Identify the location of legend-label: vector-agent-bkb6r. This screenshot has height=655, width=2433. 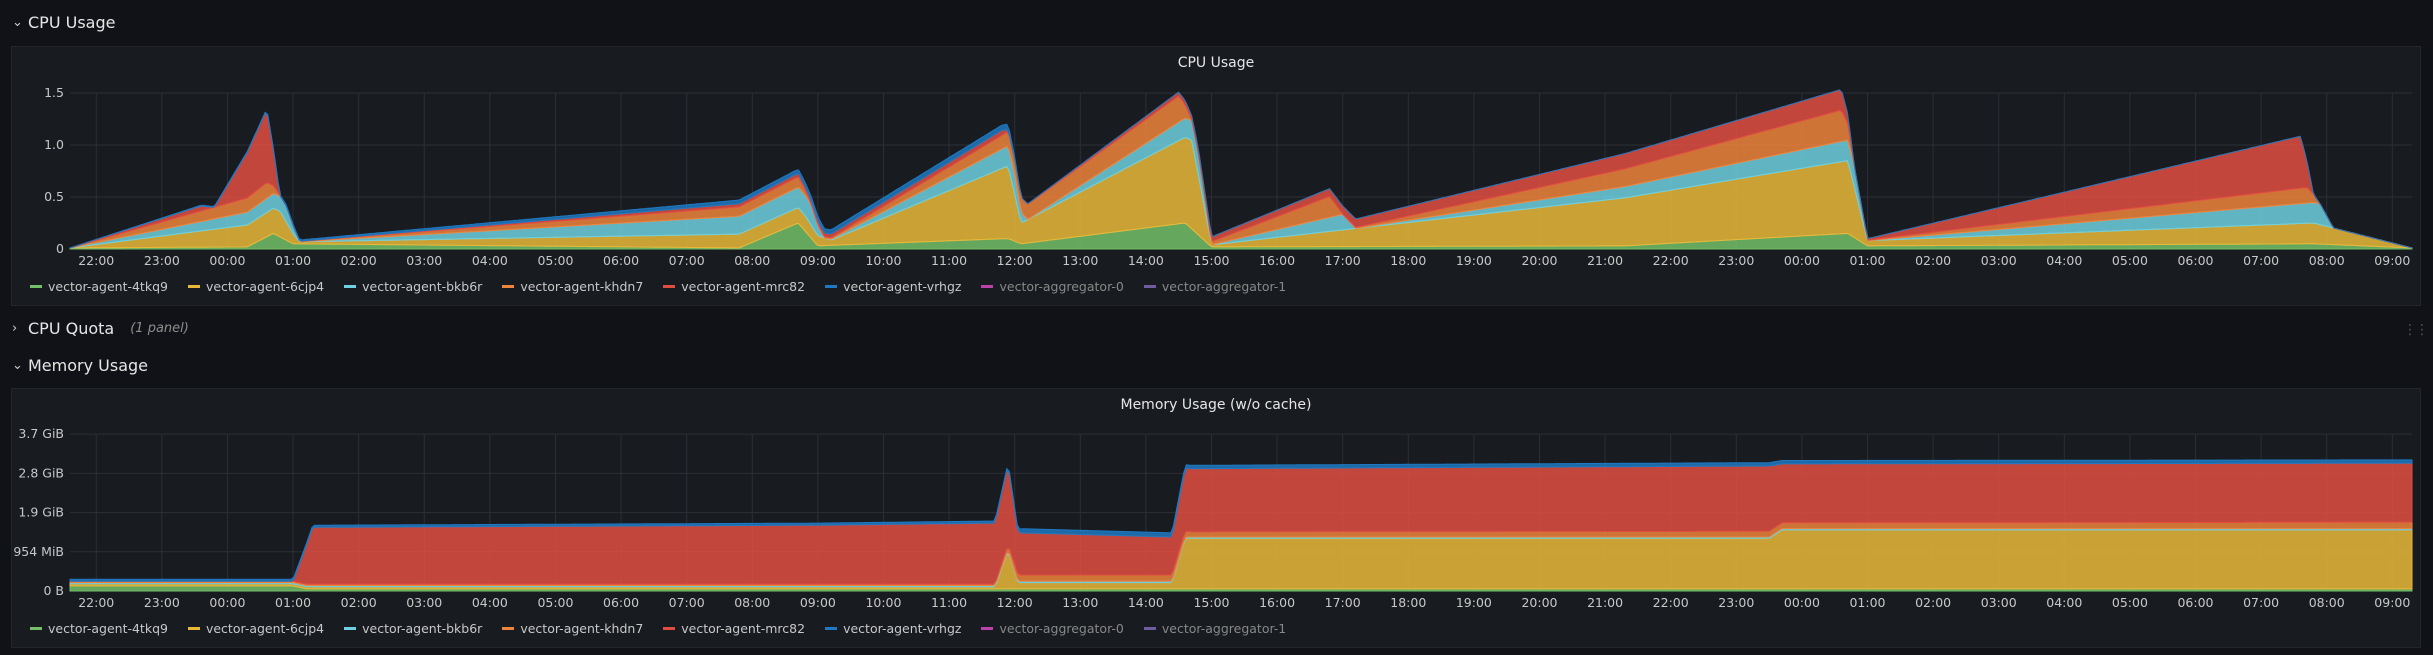
(422, 628).